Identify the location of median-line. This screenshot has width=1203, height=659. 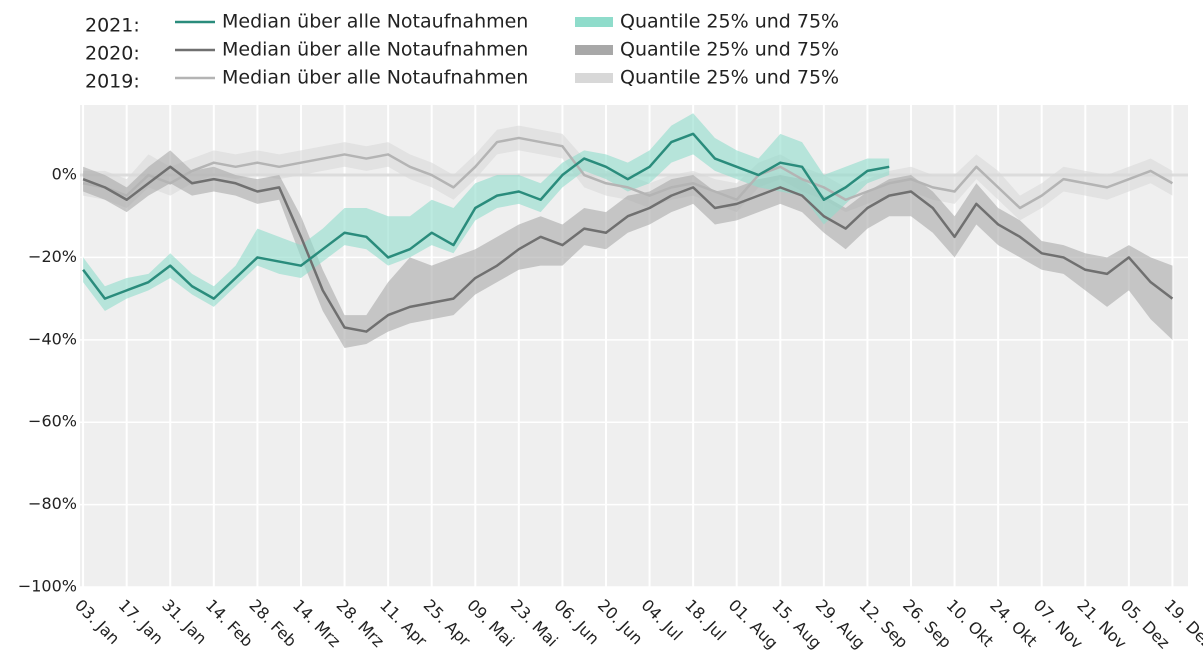
(628, 173).